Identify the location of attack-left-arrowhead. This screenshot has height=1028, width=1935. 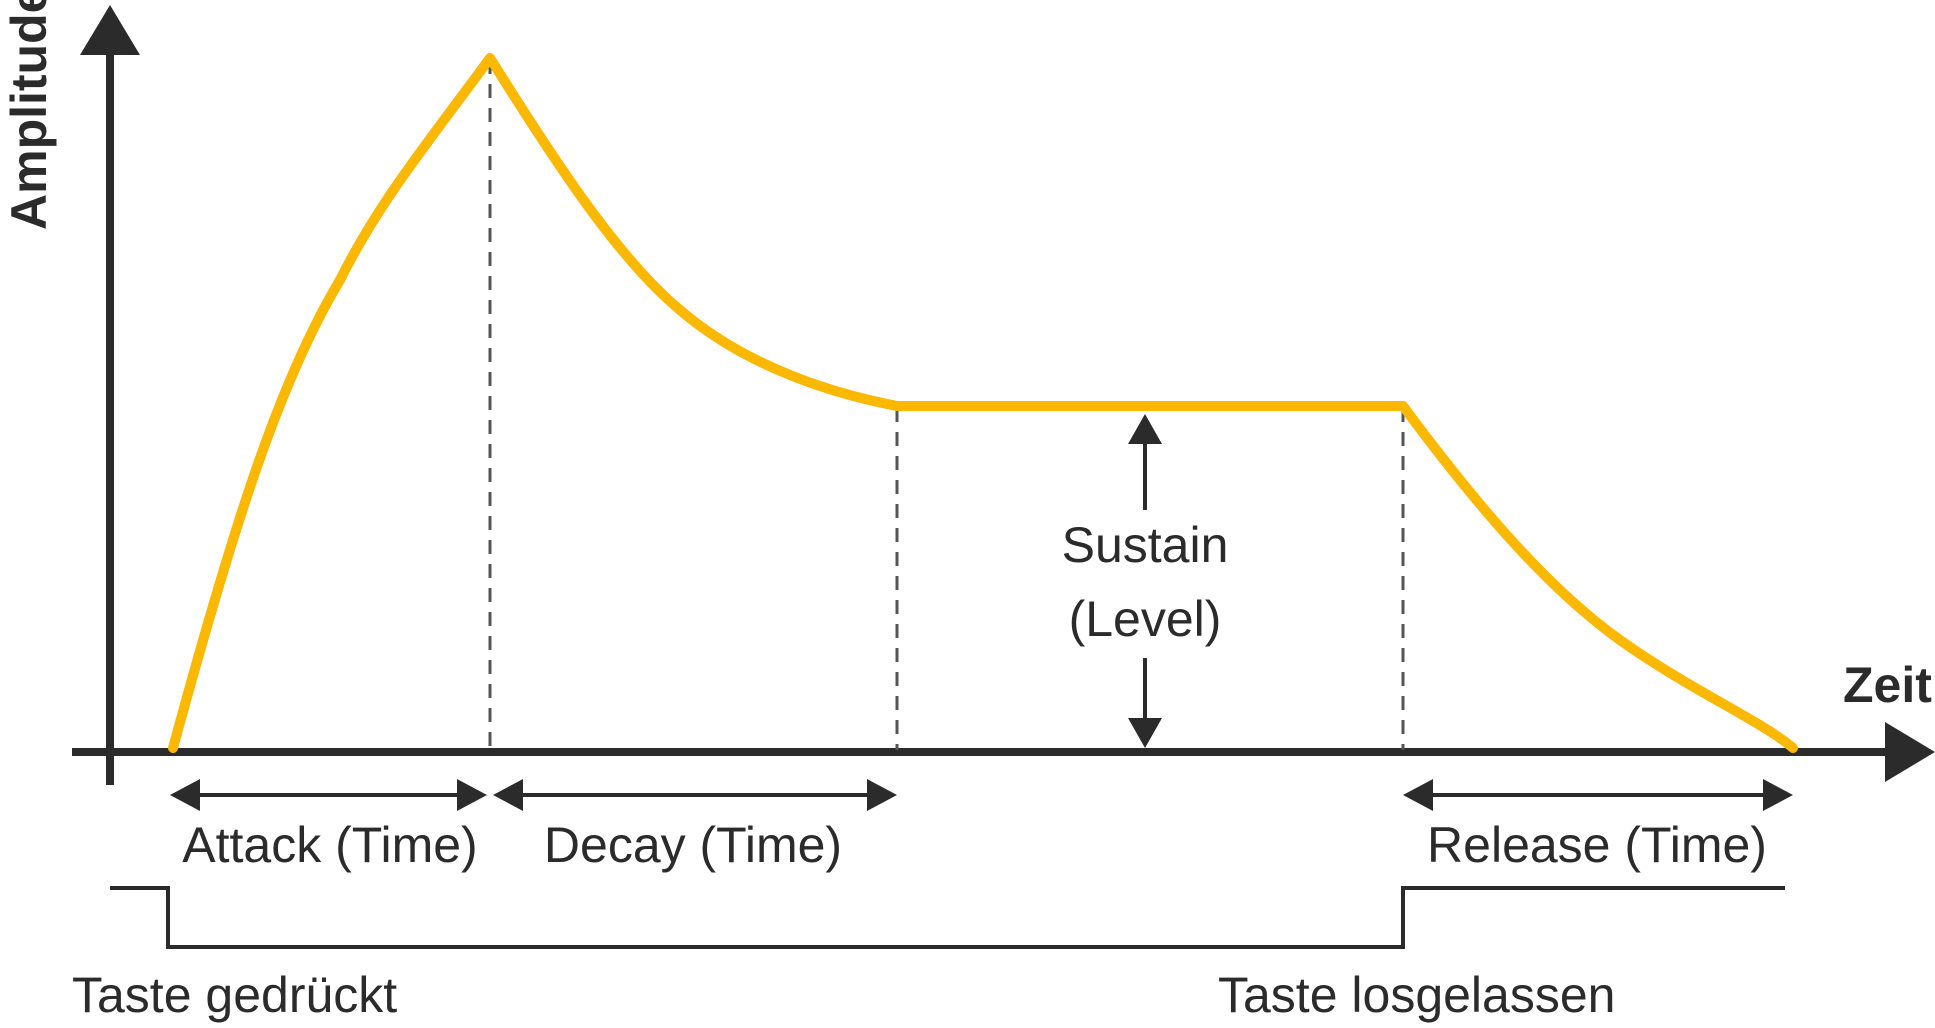
(185, 795).